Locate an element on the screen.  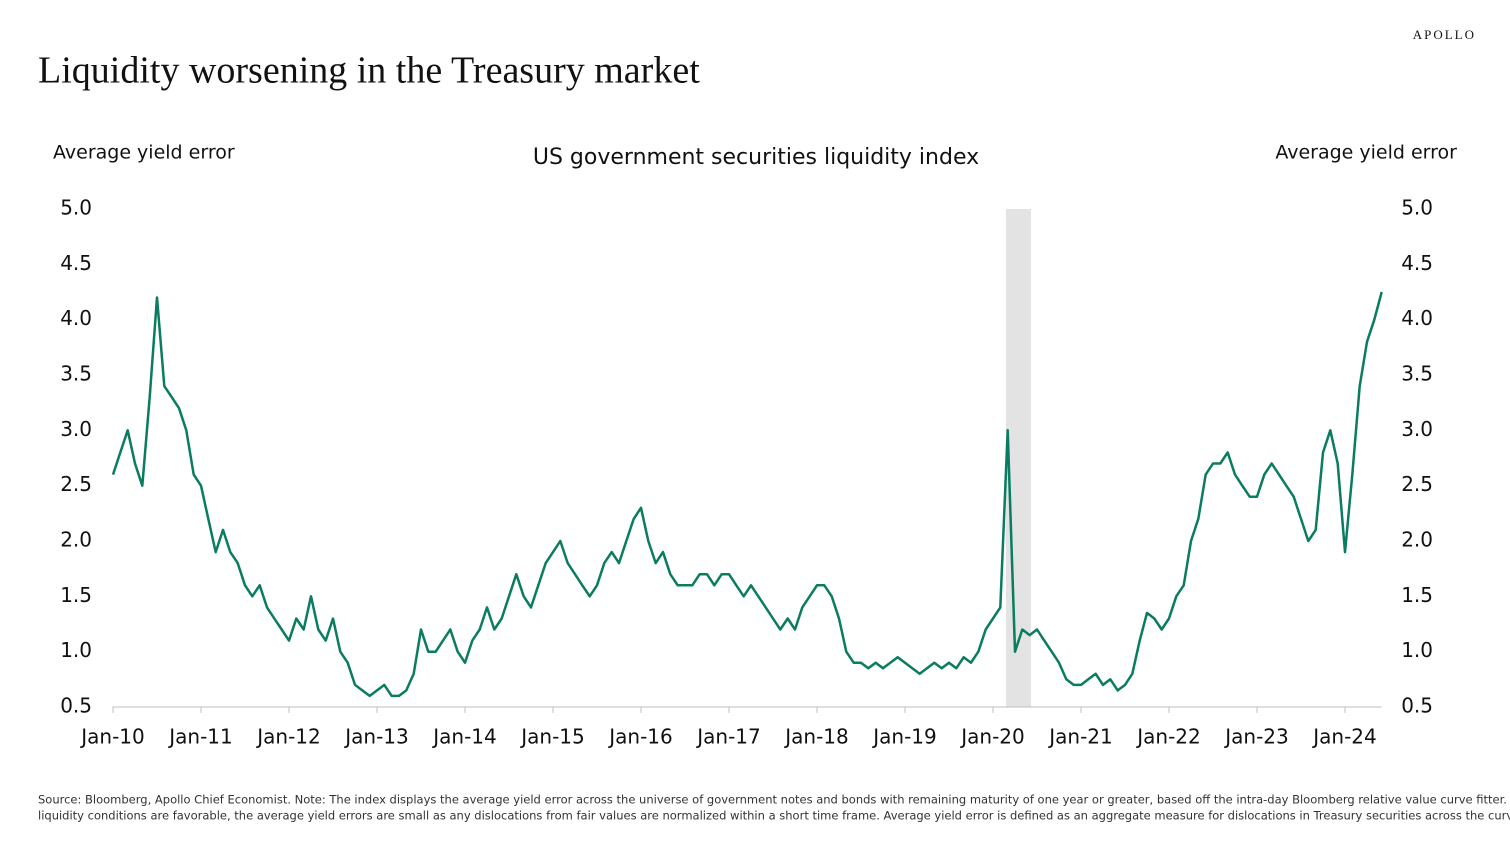
y2-tick-label: 2.0 is located at coordinates (1417, 540).